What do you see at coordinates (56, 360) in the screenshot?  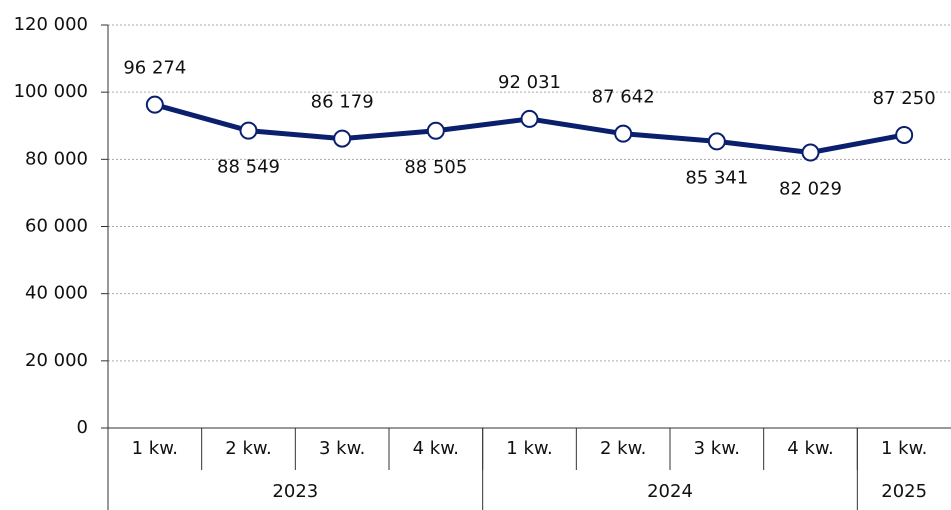 I see `y-tick-label: 20 000` at bounding box center [56, 360].